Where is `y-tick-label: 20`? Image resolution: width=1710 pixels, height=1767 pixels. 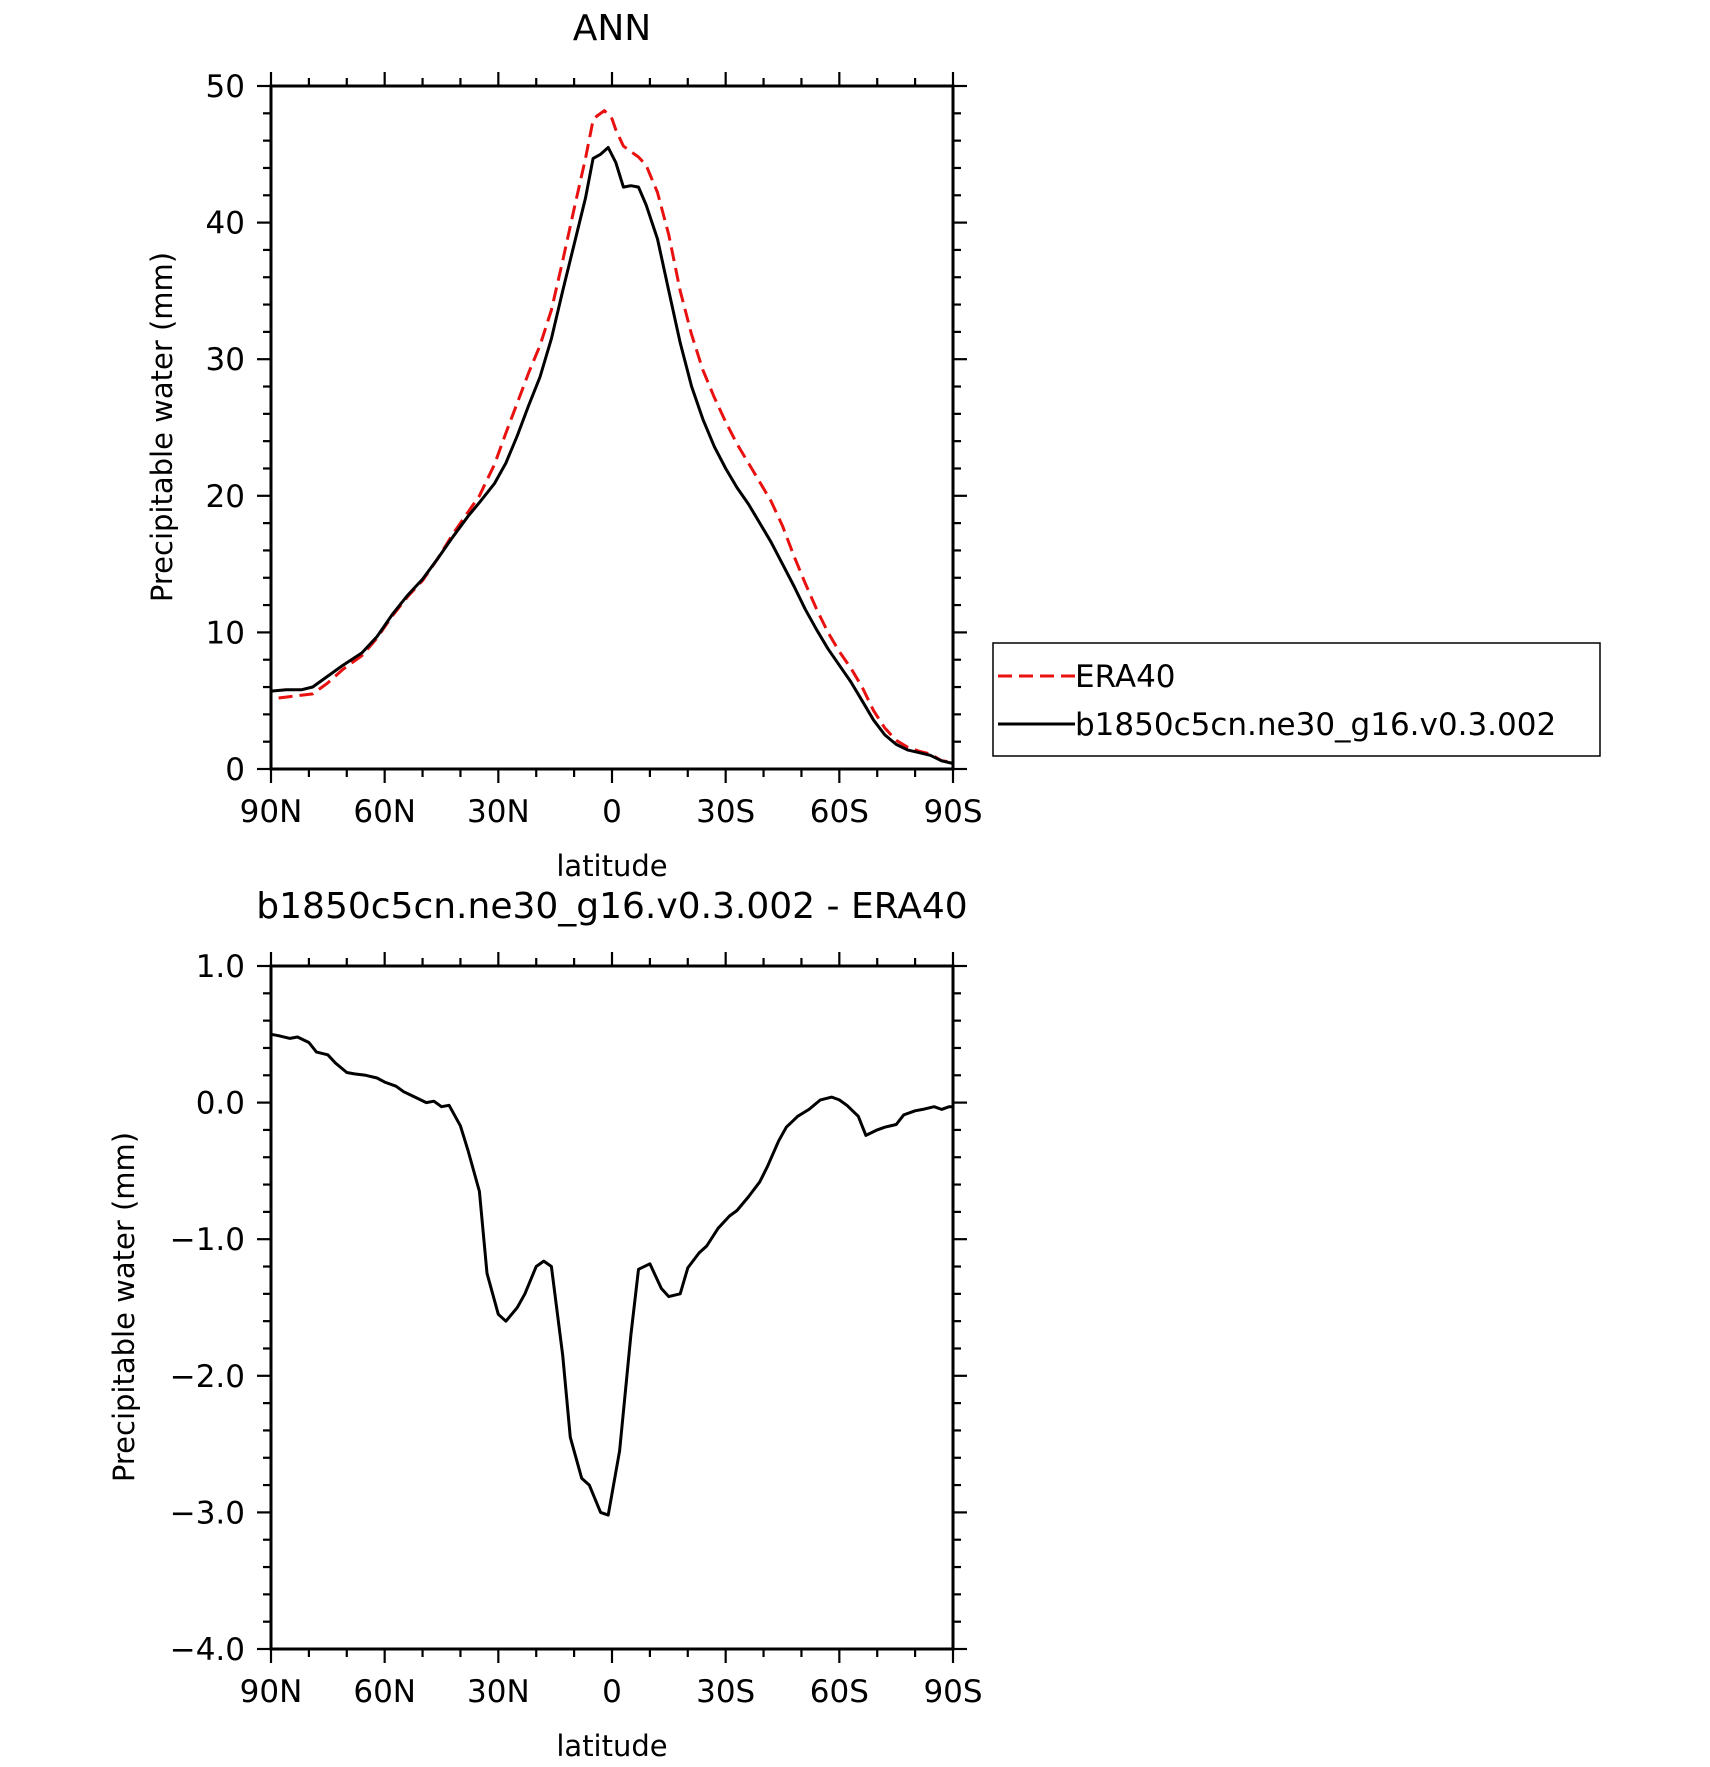 y-tick-label: 20 is located at coordinates (225, 497).